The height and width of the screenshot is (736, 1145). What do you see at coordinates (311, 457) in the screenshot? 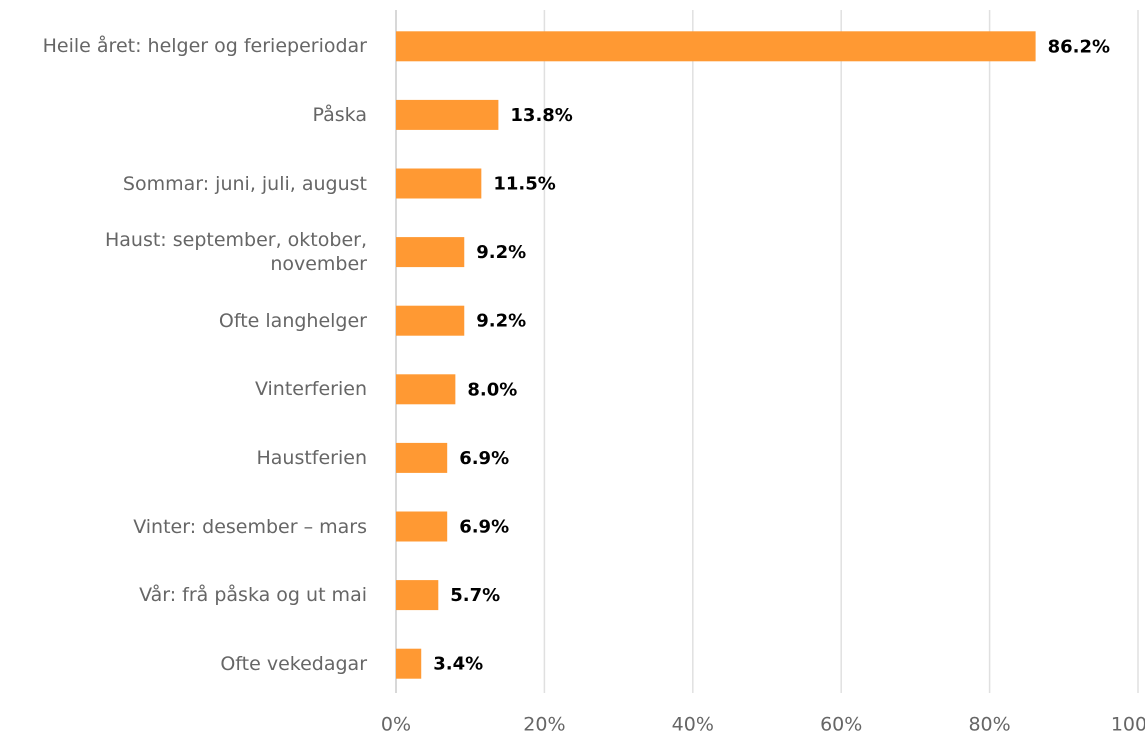
I see `y-tick-label: Haustferien` at bounding box center [311, 457].